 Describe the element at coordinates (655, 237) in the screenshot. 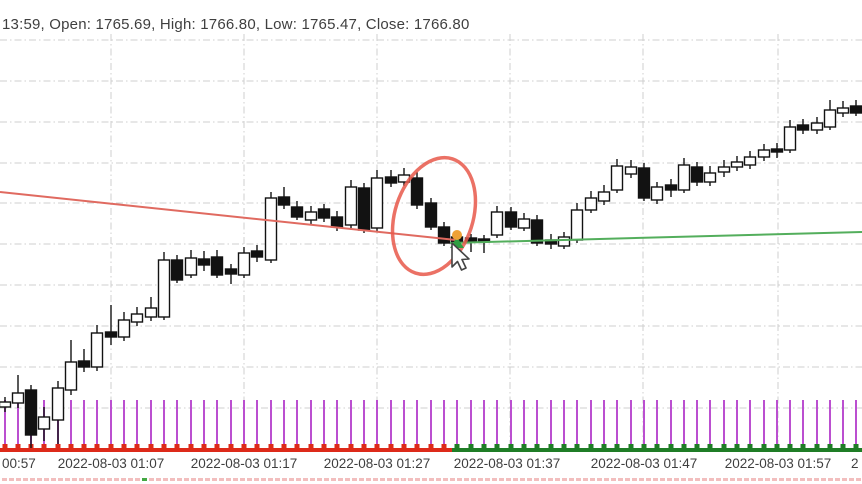

I see `green-trendline` at that location.